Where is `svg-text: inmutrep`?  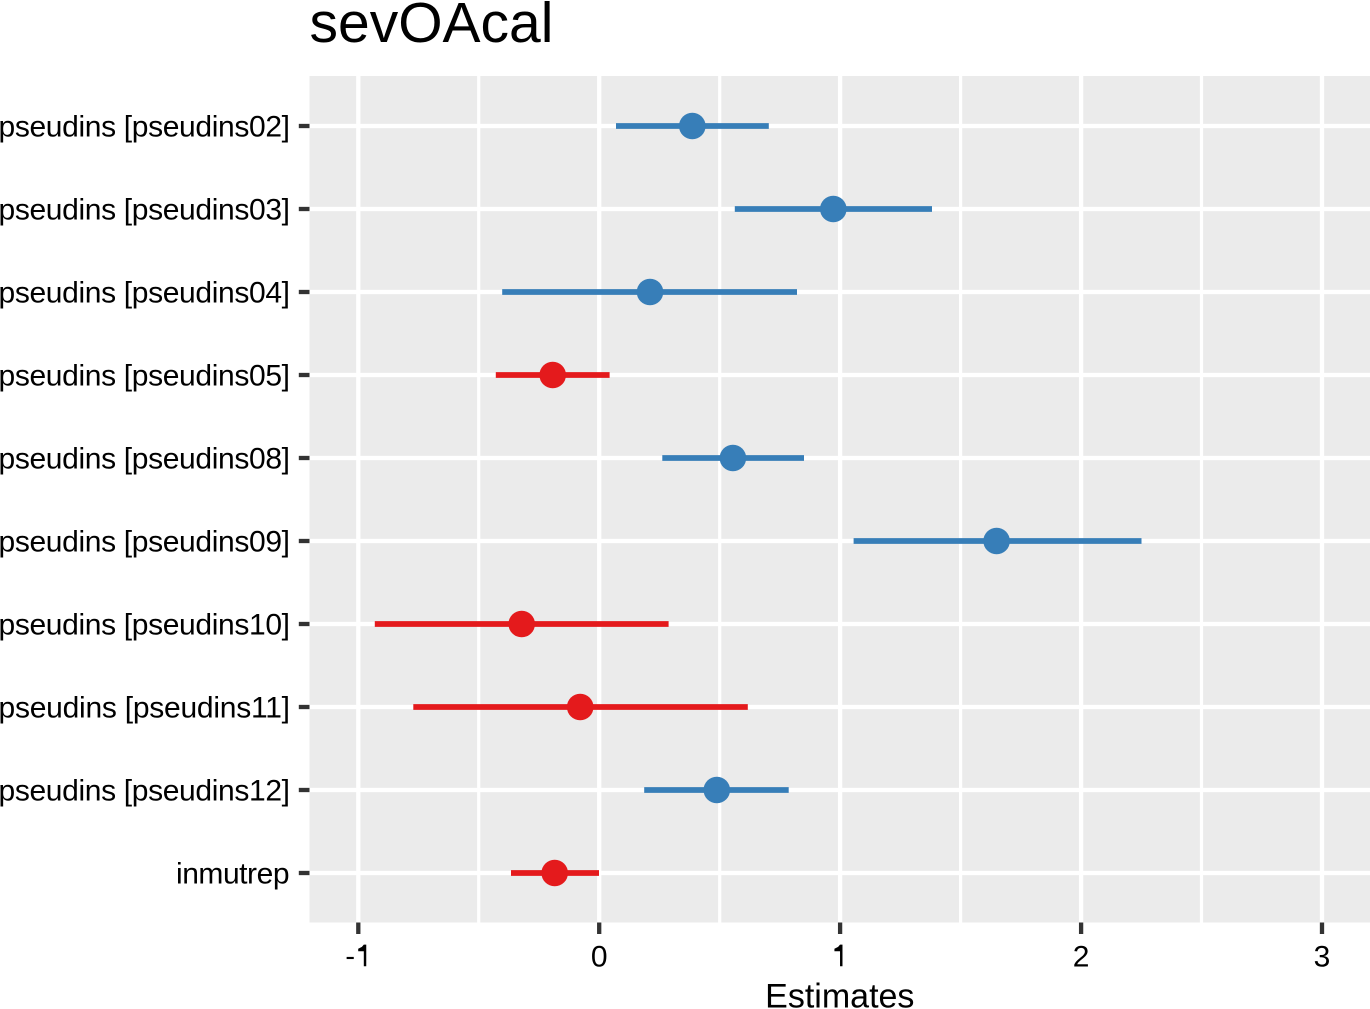 svg-text: inmutrep is located at coordinates (233, 874).